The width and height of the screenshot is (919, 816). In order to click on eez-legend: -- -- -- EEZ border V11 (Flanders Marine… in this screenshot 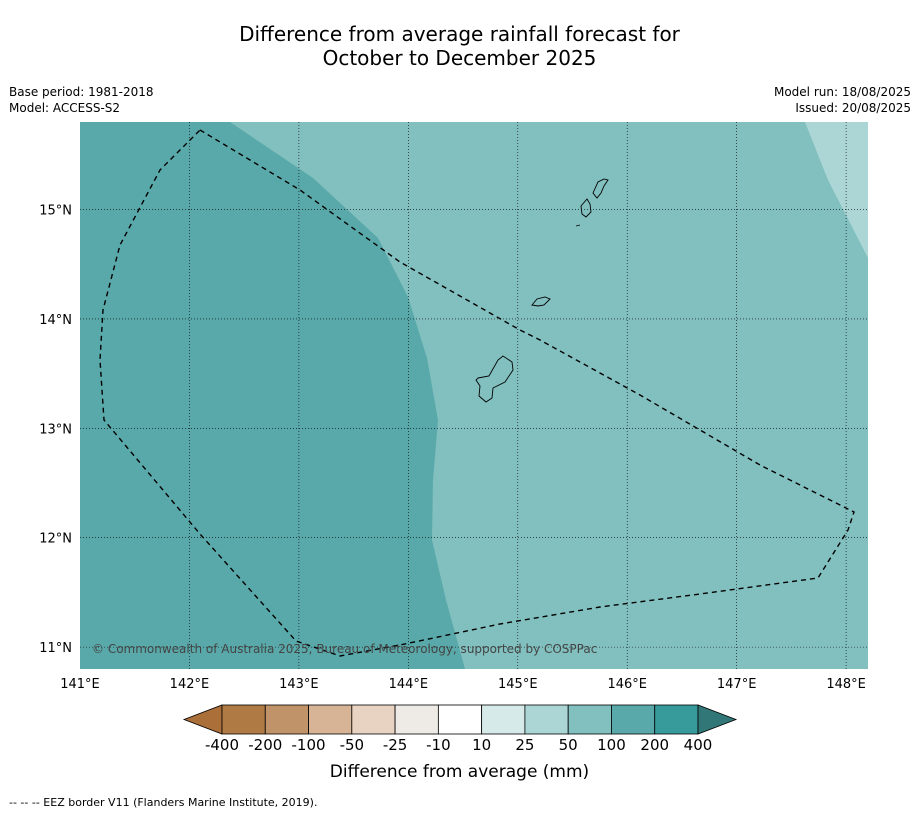, I will do `click(163, 802)`.